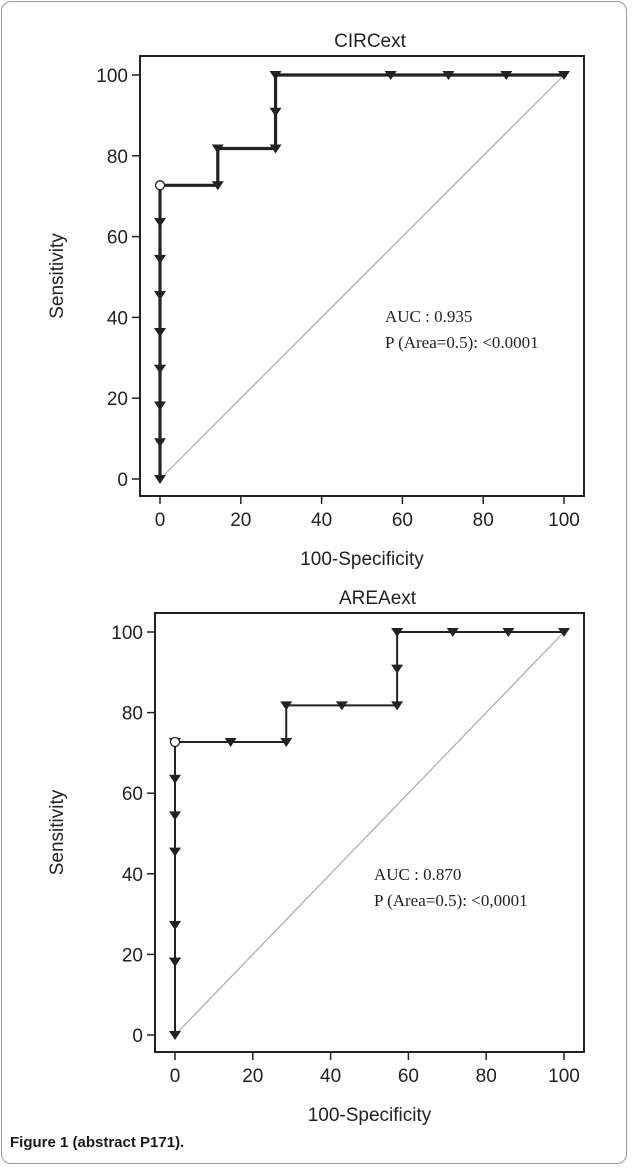 This screenshot has height=1170, width=633. I want to click on p-value-label: P (Area=0.5): <0.0001, so click(462, 342).